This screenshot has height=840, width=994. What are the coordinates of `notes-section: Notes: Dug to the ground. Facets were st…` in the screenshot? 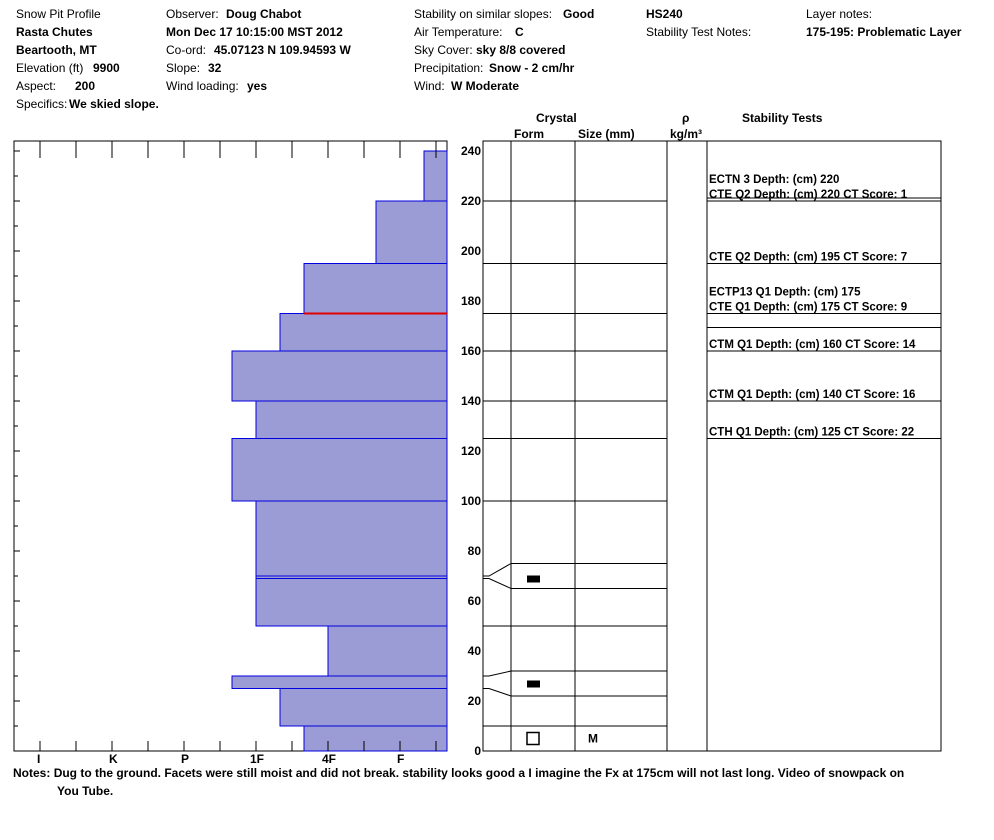 It's located at (463, 782).